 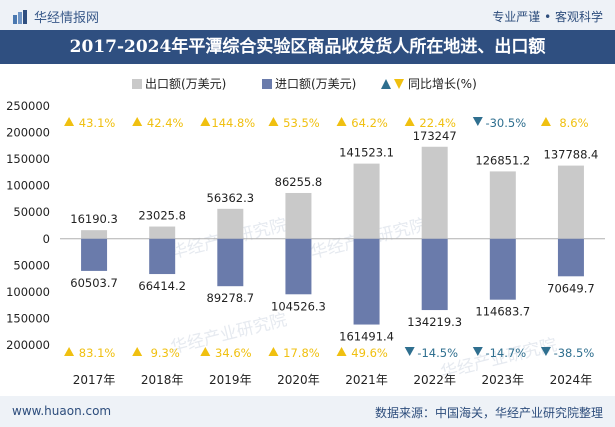 I want to click on brand: 华经情报网, so click(x=55, y=16).